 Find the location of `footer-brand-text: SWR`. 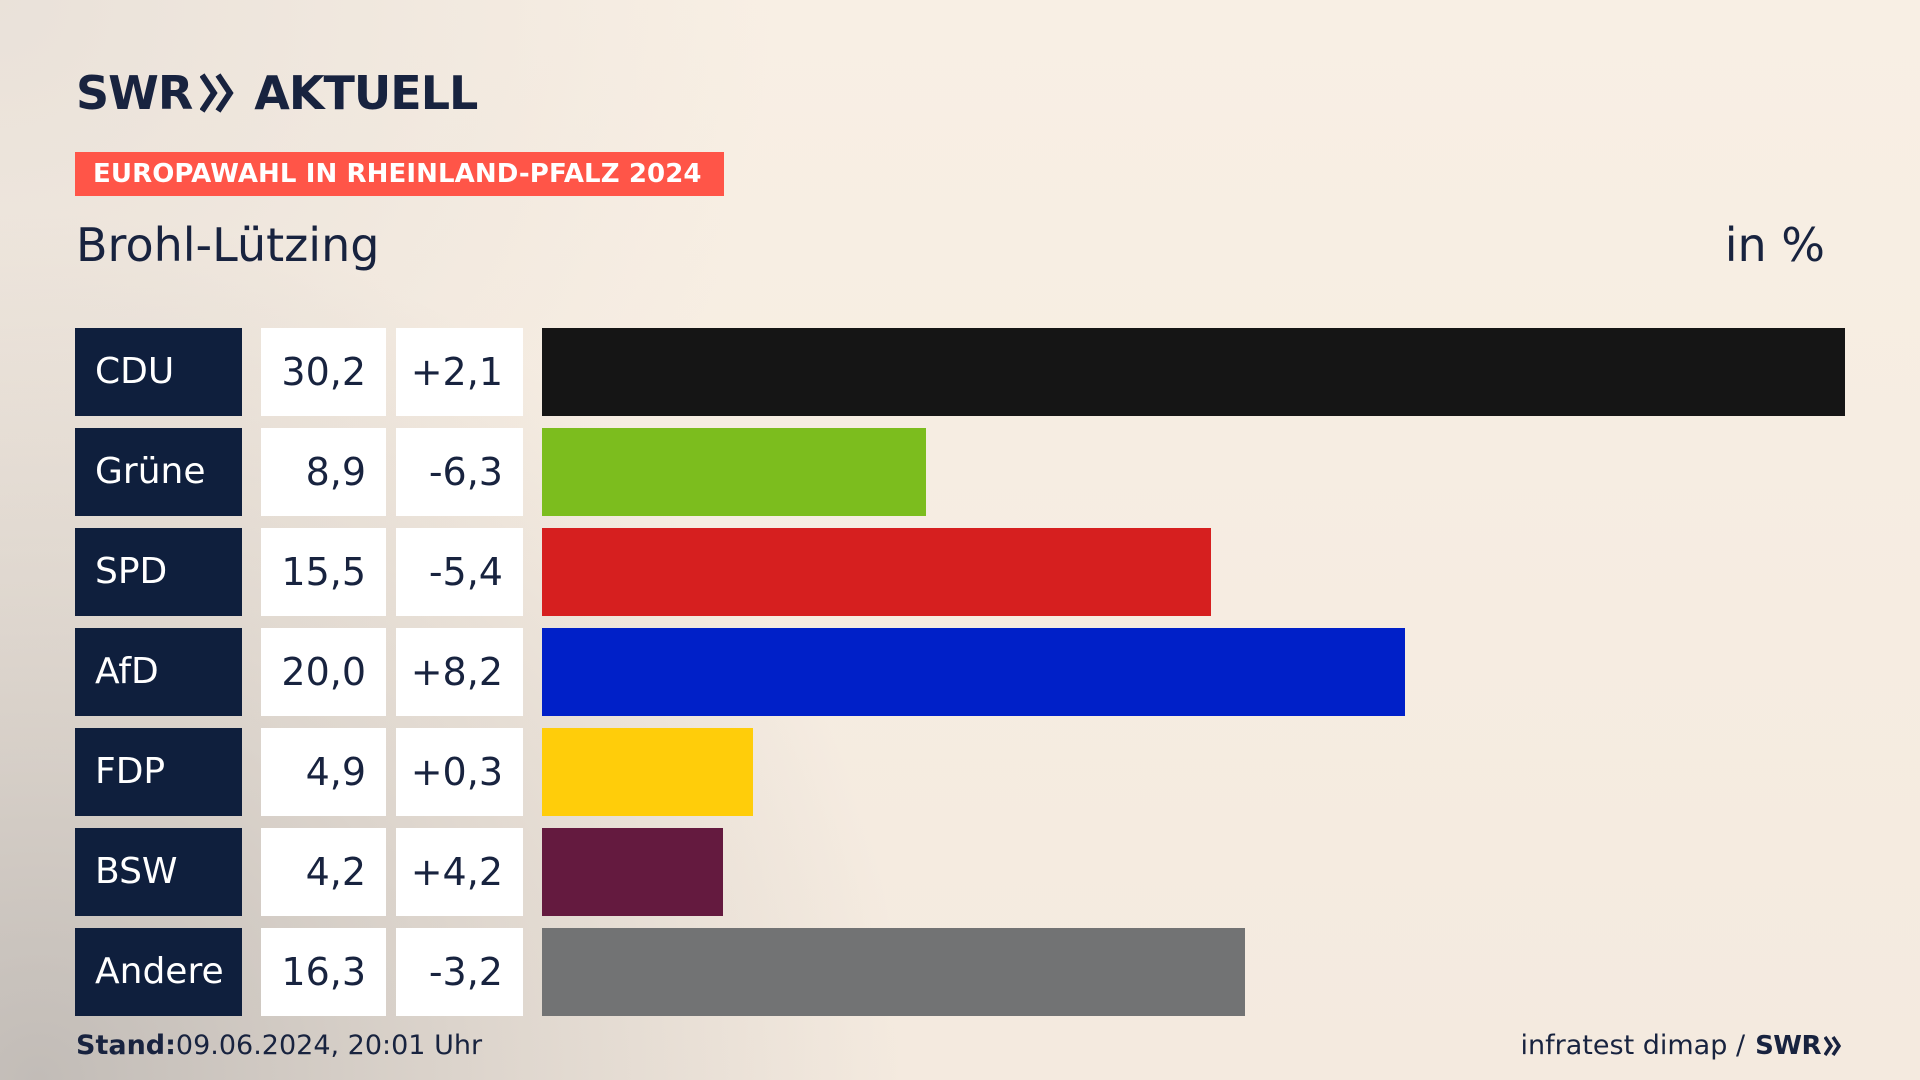

footer-brand-text: SWR is located at coordinates (1788, 1046).